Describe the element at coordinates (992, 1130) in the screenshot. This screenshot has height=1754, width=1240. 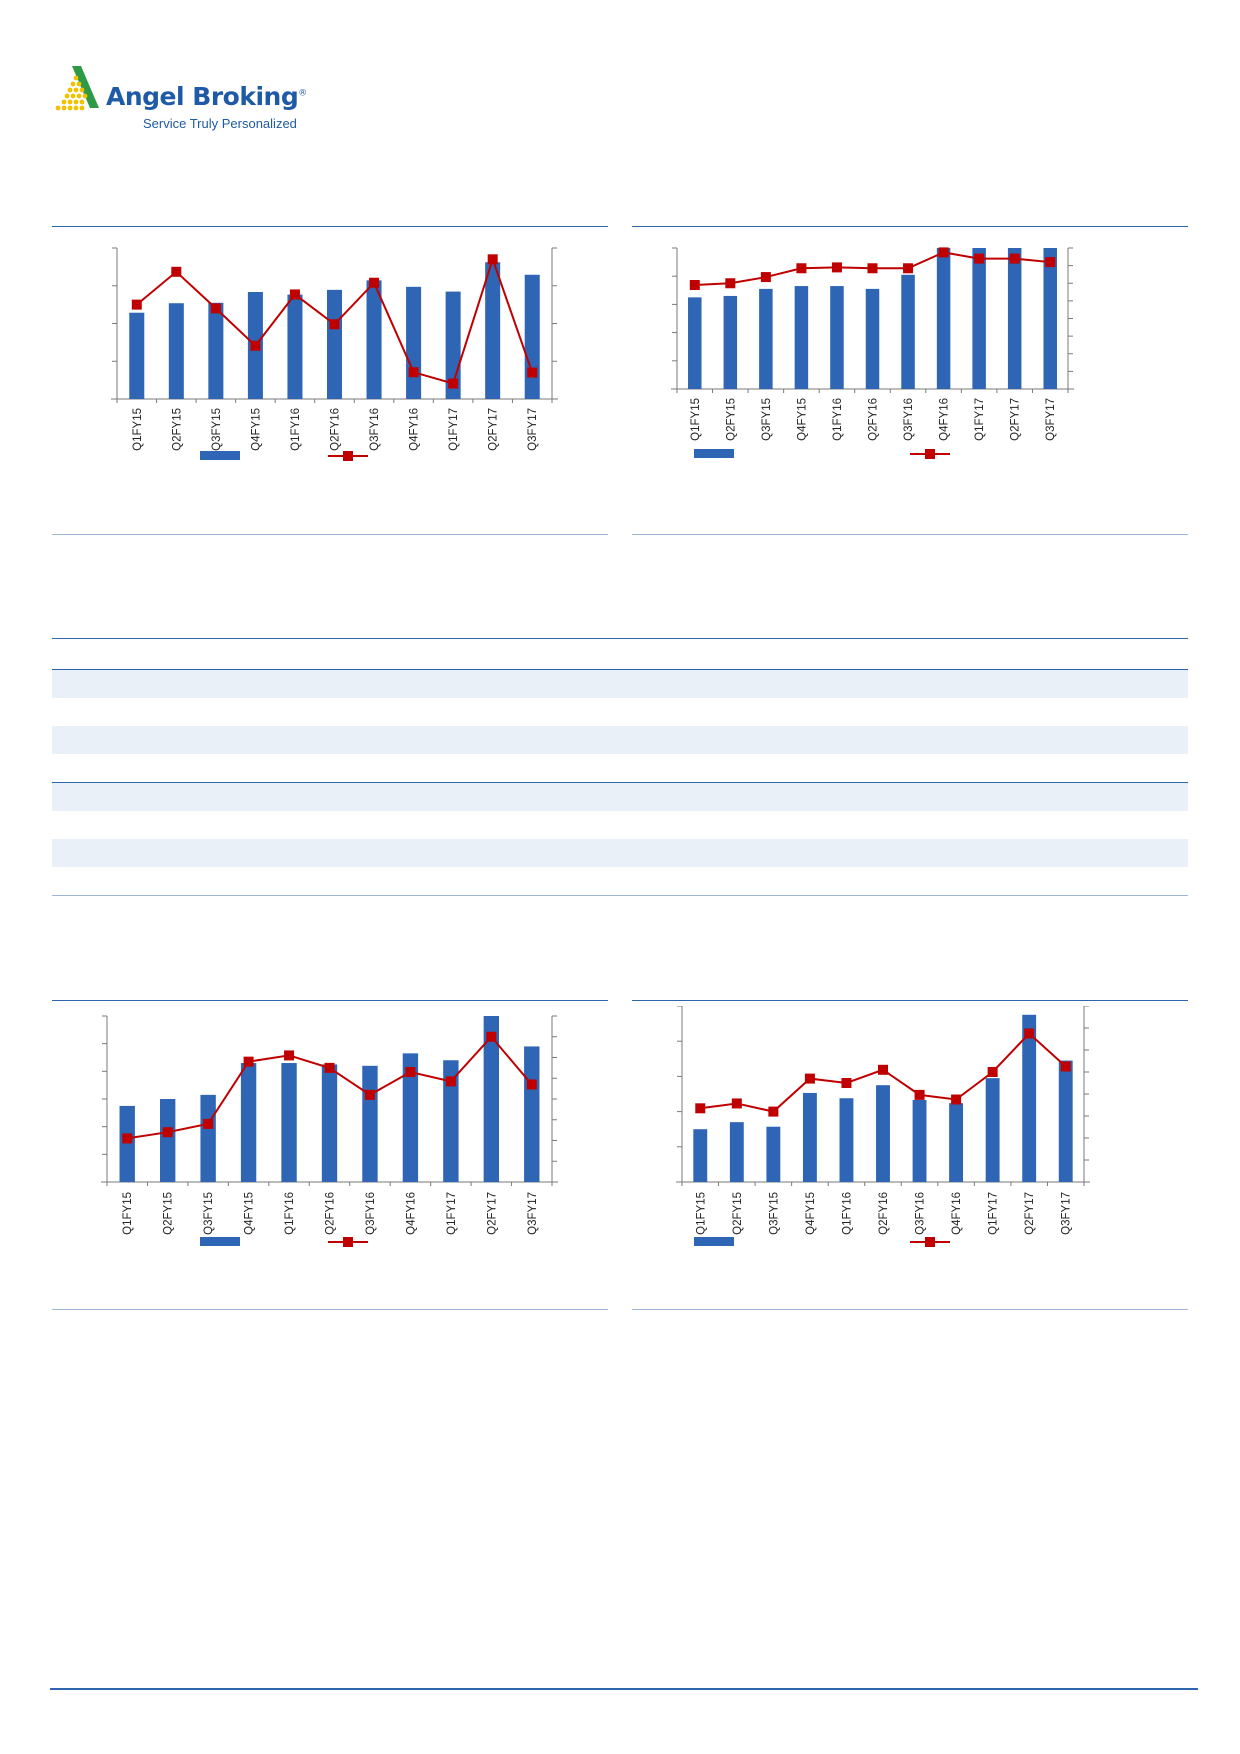
I see `bar-Q1FY17` at that location.